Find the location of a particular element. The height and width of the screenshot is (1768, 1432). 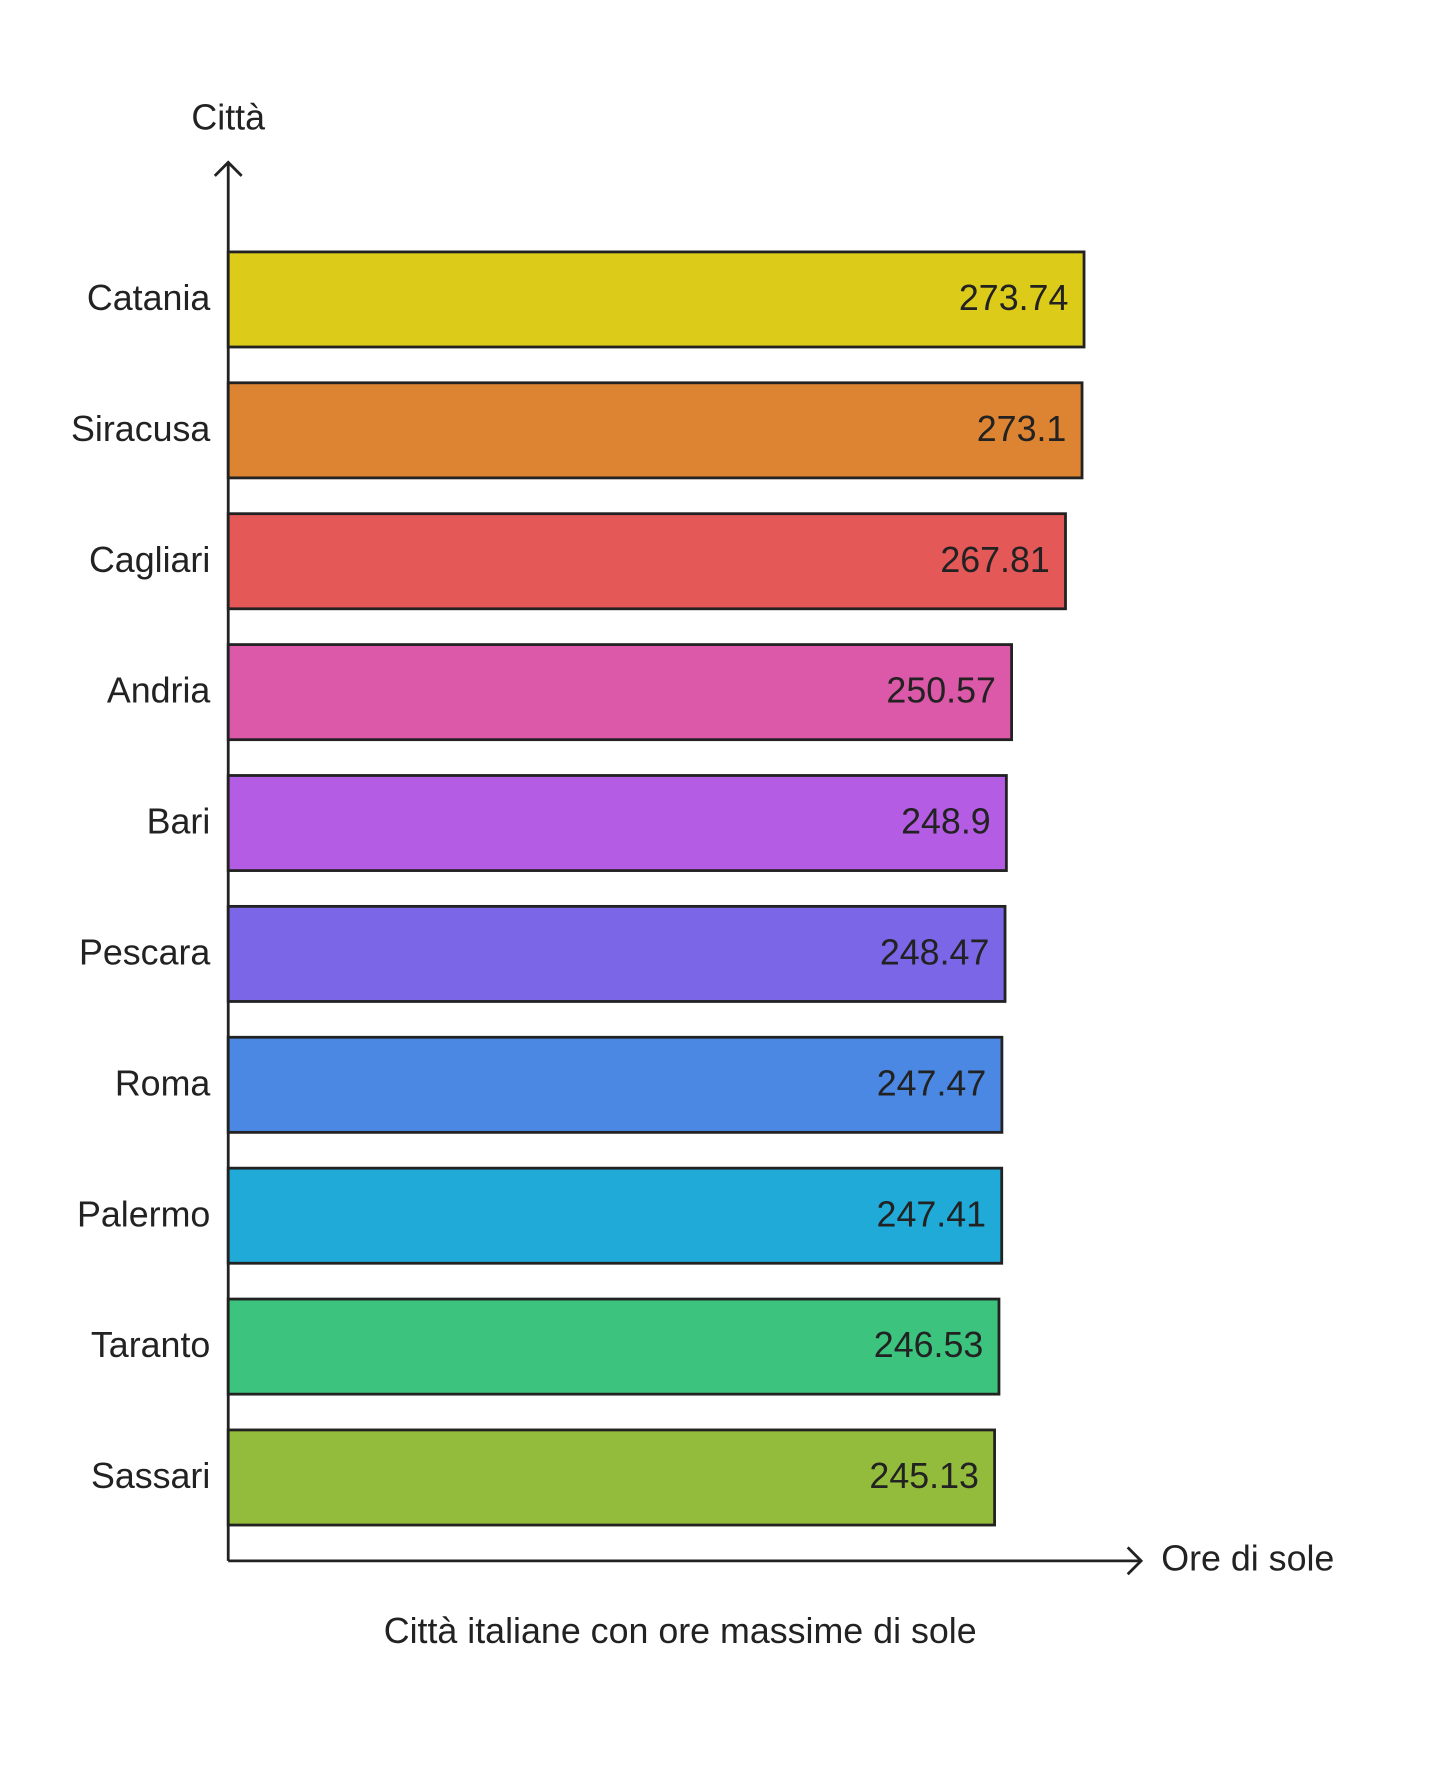

chart-title: Città italiane con ore massime di sole is located at coordinates (680, 1631).